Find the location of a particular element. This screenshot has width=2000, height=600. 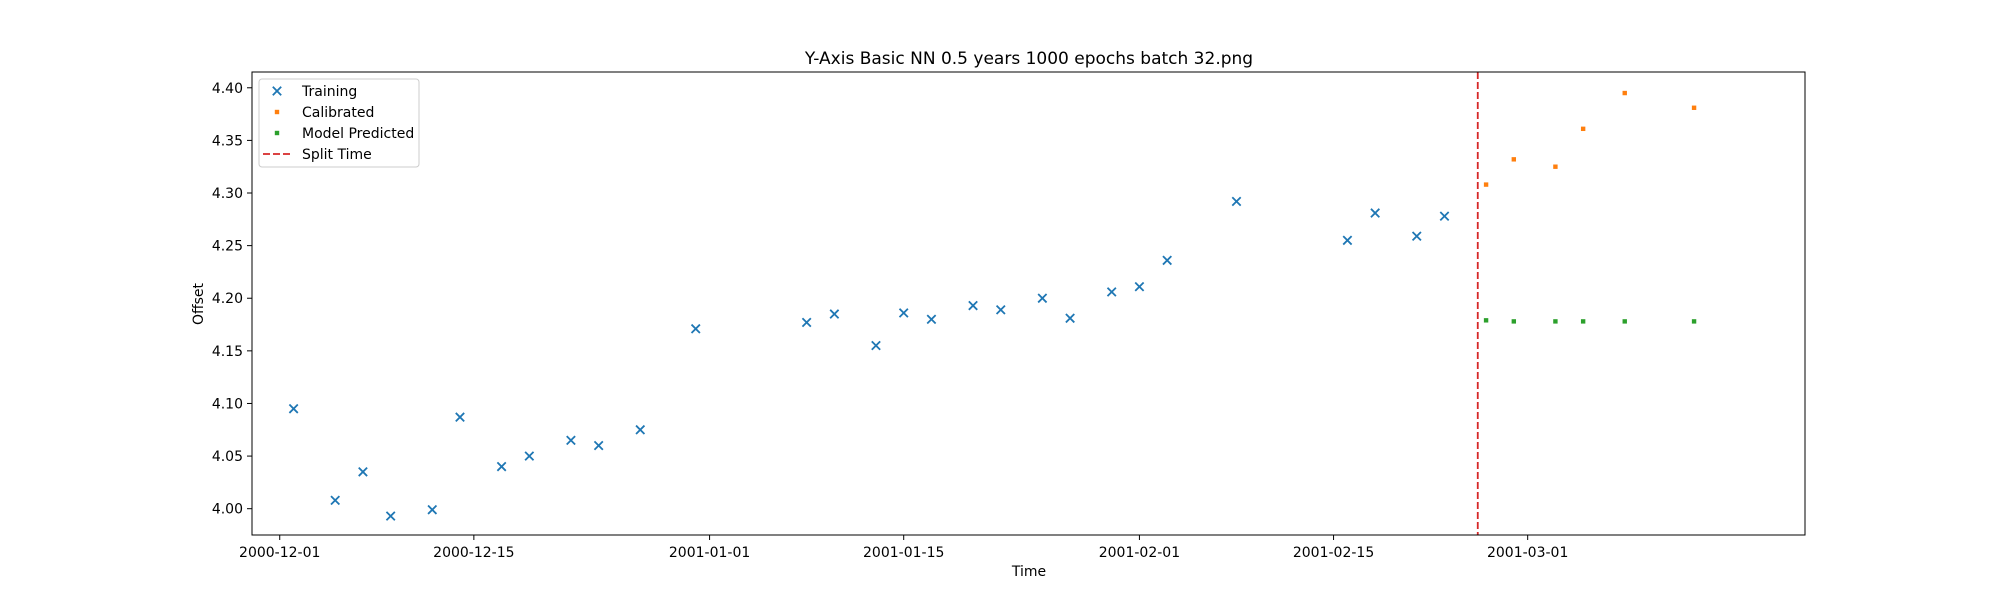

y-tick-label: 4.25 is located at coordinates (227, 247).